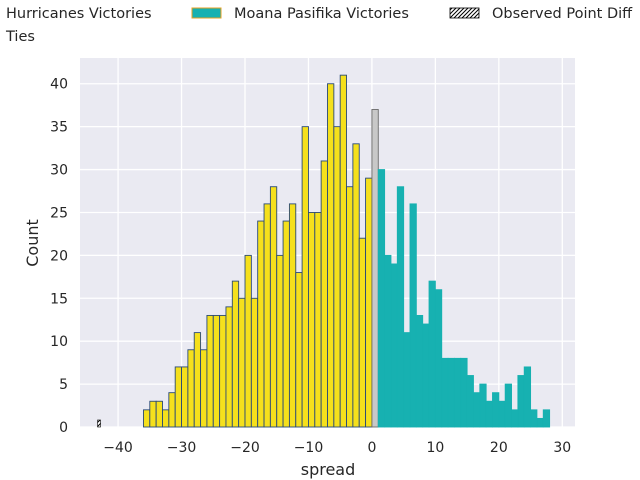  Describe the element at coordinates (59, 85) in the screenshot. I see `y-tick-label: 40` at that location.